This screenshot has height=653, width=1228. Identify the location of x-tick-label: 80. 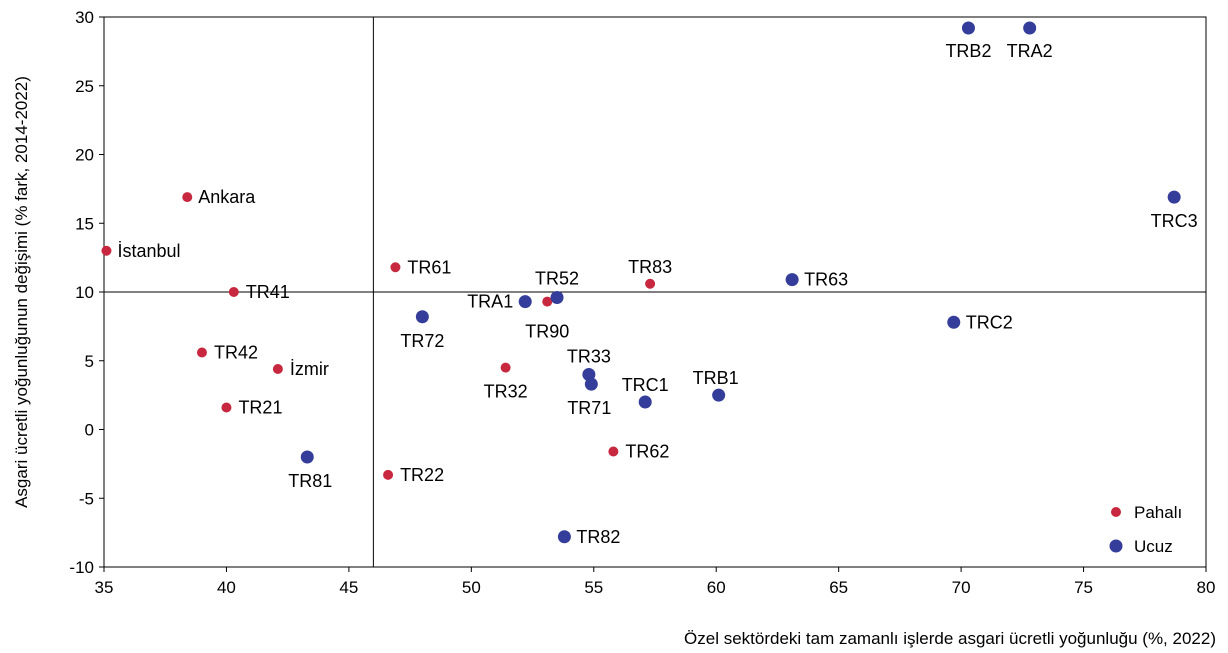
(1206, 587).